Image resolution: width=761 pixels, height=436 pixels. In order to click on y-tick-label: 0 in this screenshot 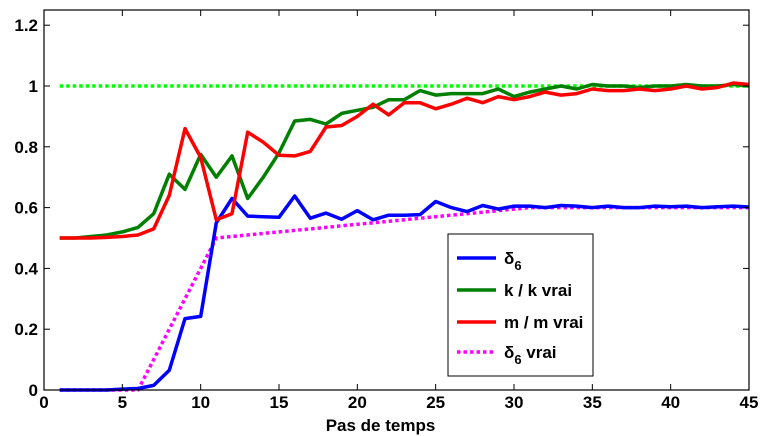, I will do `click(33, 390)`.